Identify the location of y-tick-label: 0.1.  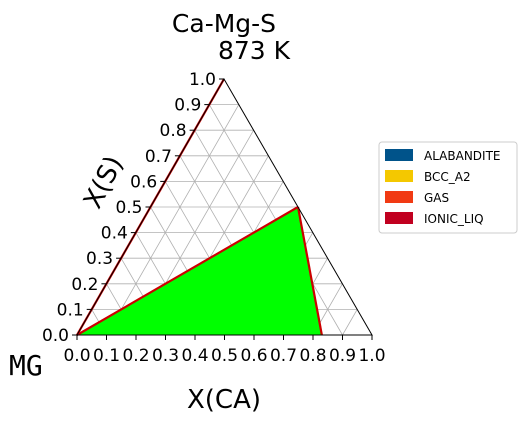
(70, 310).